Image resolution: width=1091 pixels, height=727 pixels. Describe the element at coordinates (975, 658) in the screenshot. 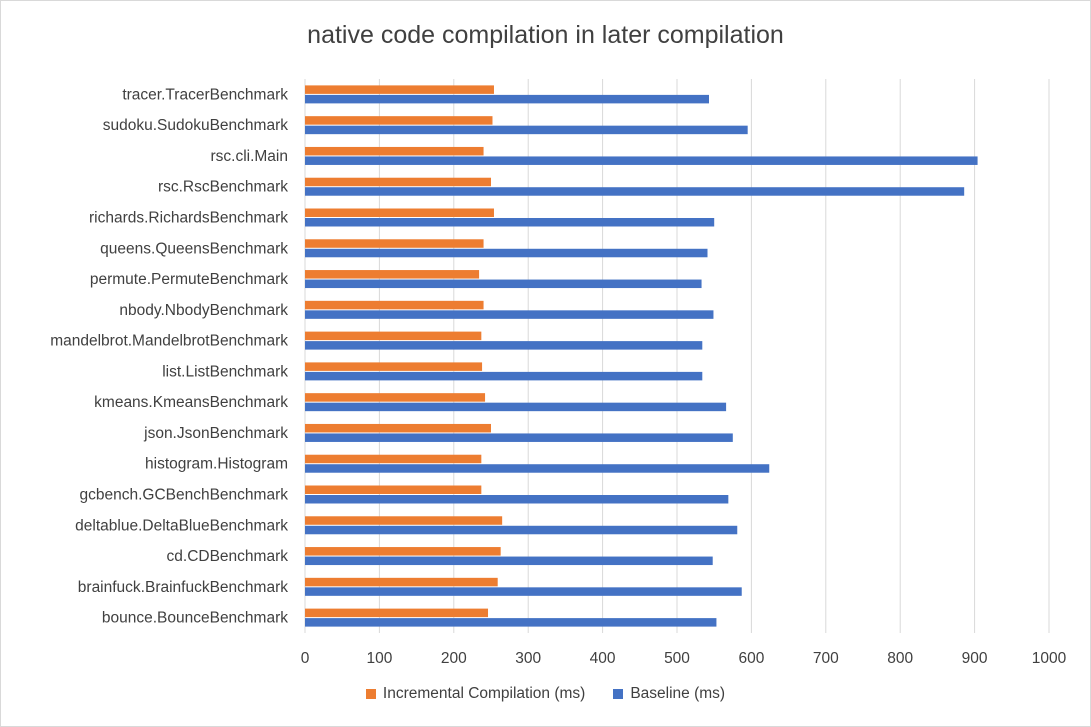

I see `x-tick-label-9: 900` at that location.